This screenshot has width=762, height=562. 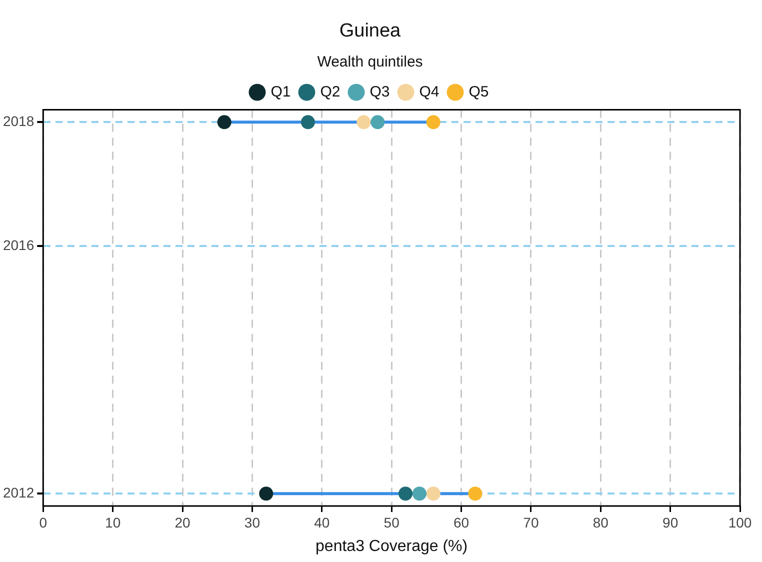 What do you see at coordinates (370, 31) in the screenshot?
I see `chart-title: Guinea` at bounding box center [370, 31].